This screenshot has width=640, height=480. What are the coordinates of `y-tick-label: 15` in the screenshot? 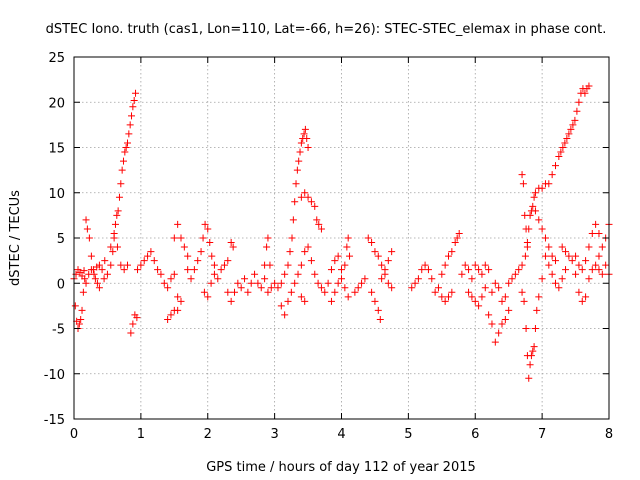 It's located at (56, 149).